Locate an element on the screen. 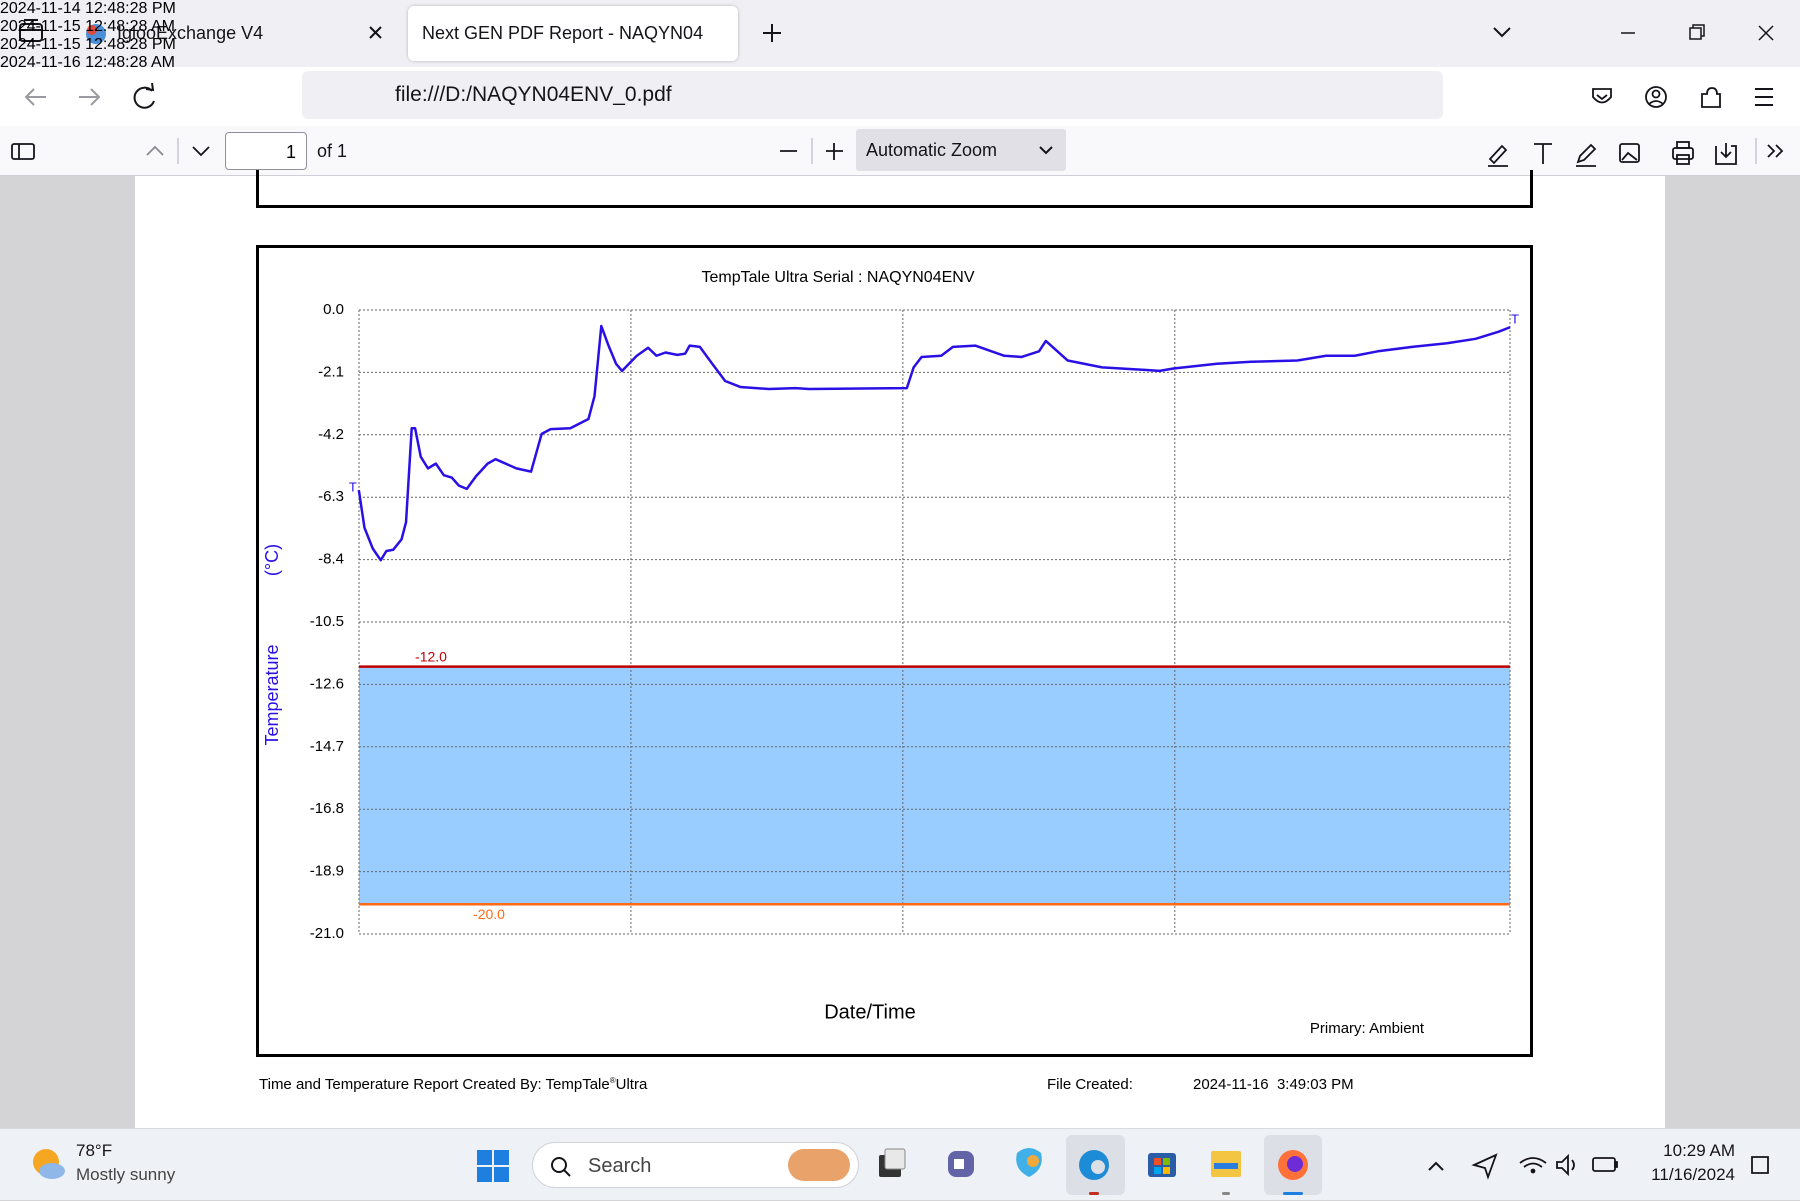 This screenshot has height=1201, width=1800. store-icon is located at coordinates (1162, 1165).